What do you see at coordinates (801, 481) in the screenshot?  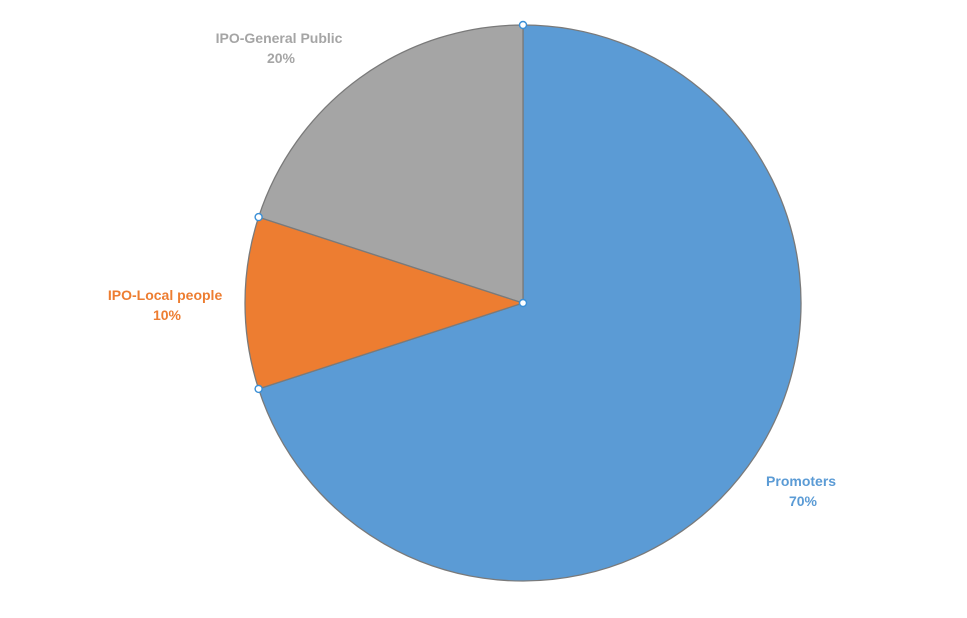 I see `data-label-promoters-name: Promoters` at bounding box center [801, 481].